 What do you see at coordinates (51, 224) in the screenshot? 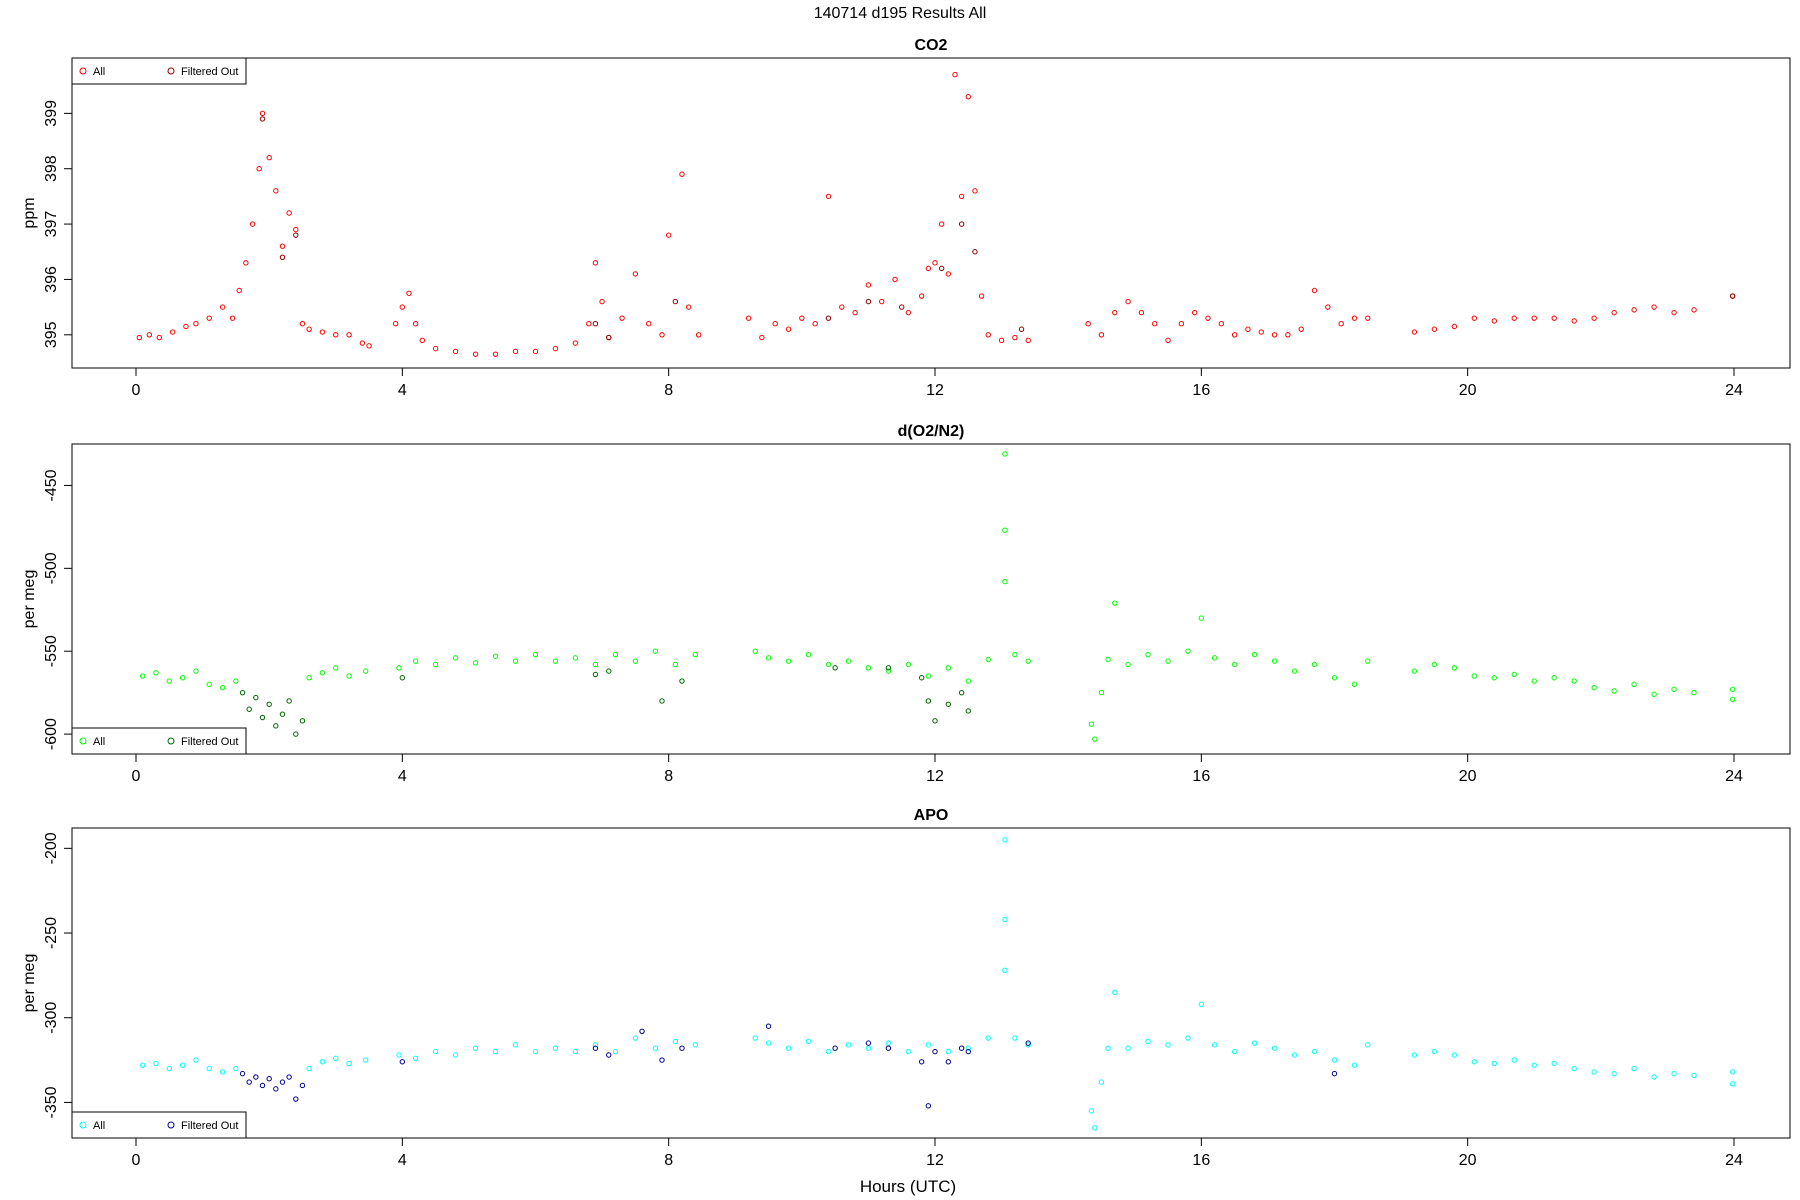
I see `y-tick-label: 397` at bounding box center [51, 224].